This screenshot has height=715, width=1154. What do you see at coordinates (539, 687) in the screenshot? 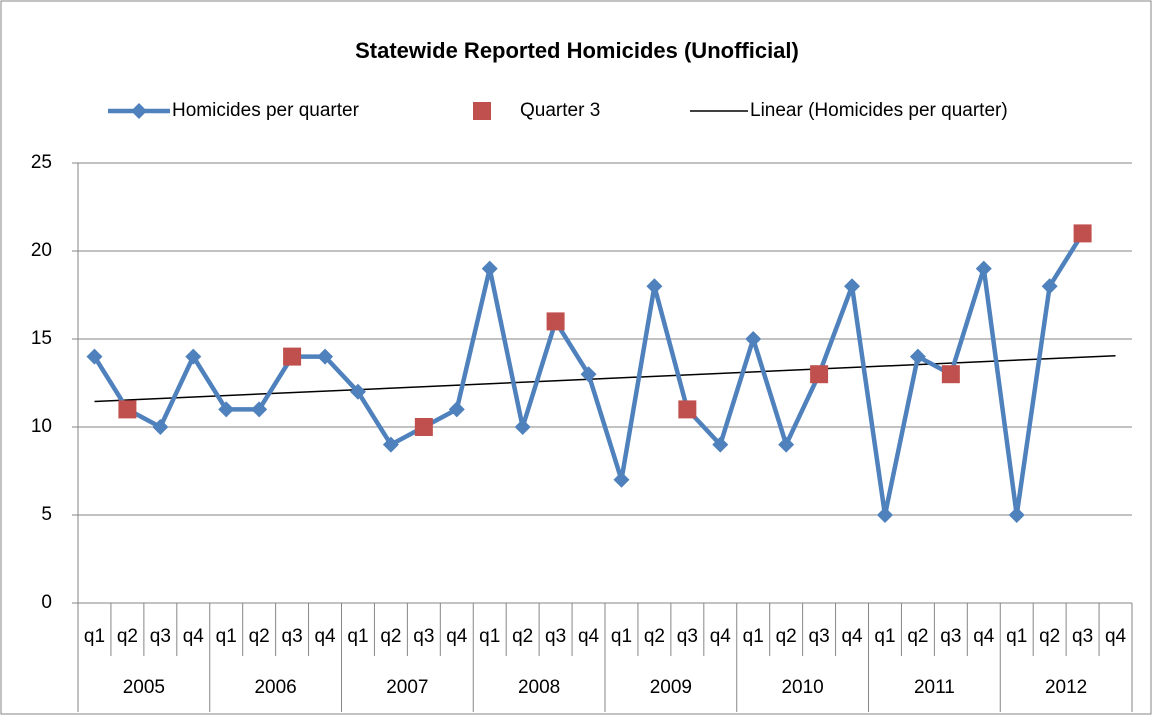
I see `x-group-label: 2008` at bounding box center [539, 687].